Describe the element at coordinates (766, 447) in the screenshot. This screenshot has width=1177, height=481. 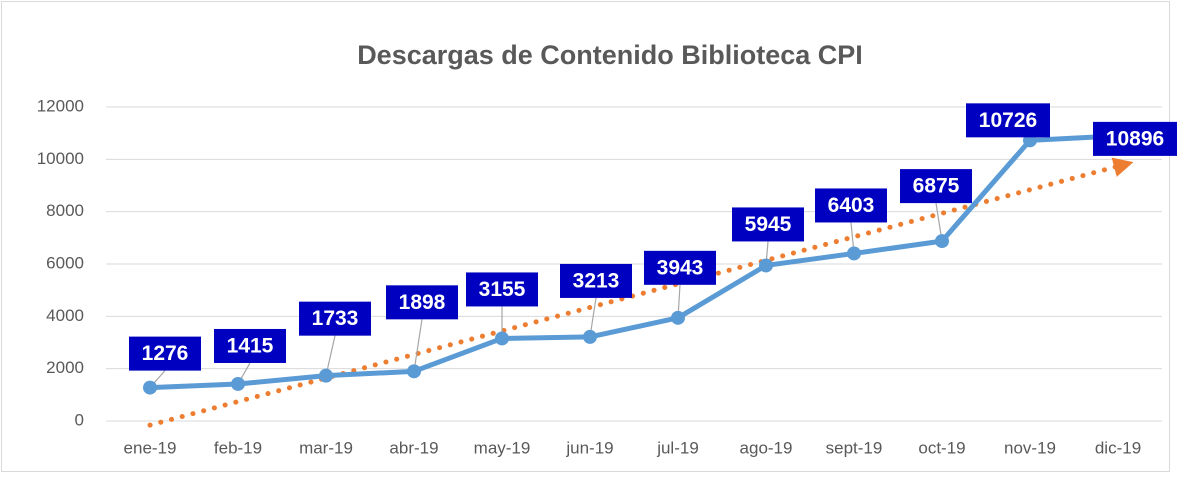
I see `x-tick-label: ago-19` at that location.